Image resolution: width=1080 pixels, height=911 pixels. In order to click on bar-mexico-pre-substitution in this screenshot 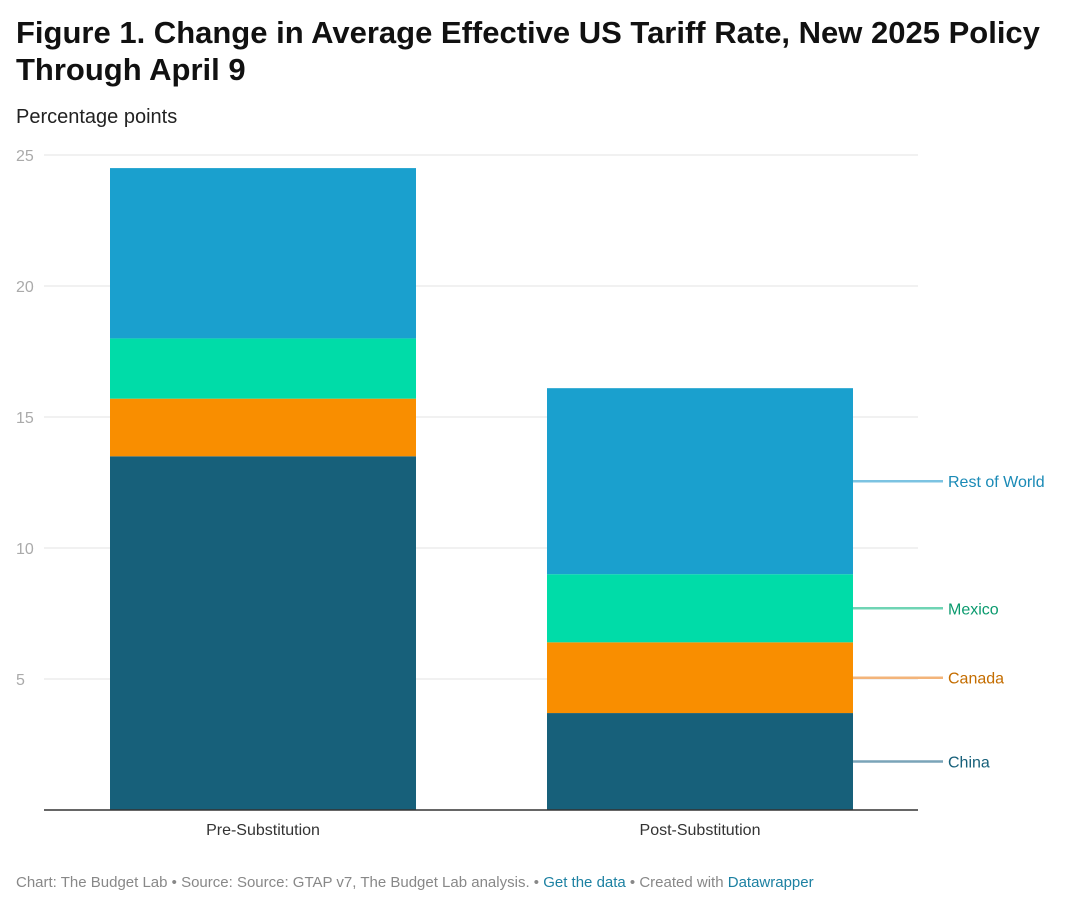, I will do `click(263, 368)`.